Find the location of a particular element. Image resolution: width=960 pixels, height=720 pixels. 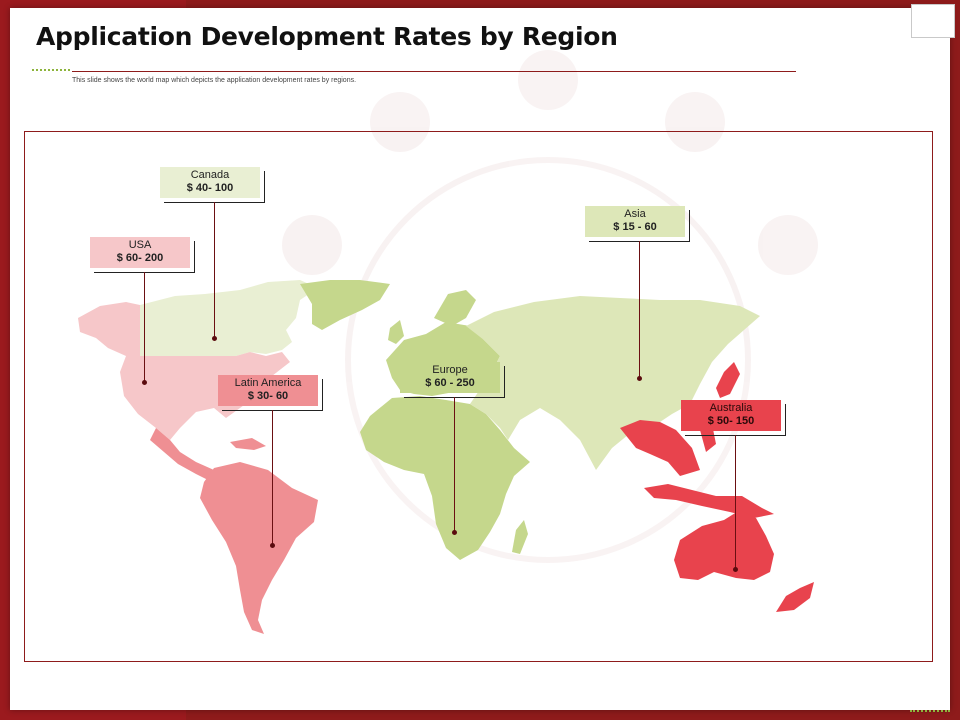

label-asia: Asia $ 15 - 60 is located at coordinates (637, 224).